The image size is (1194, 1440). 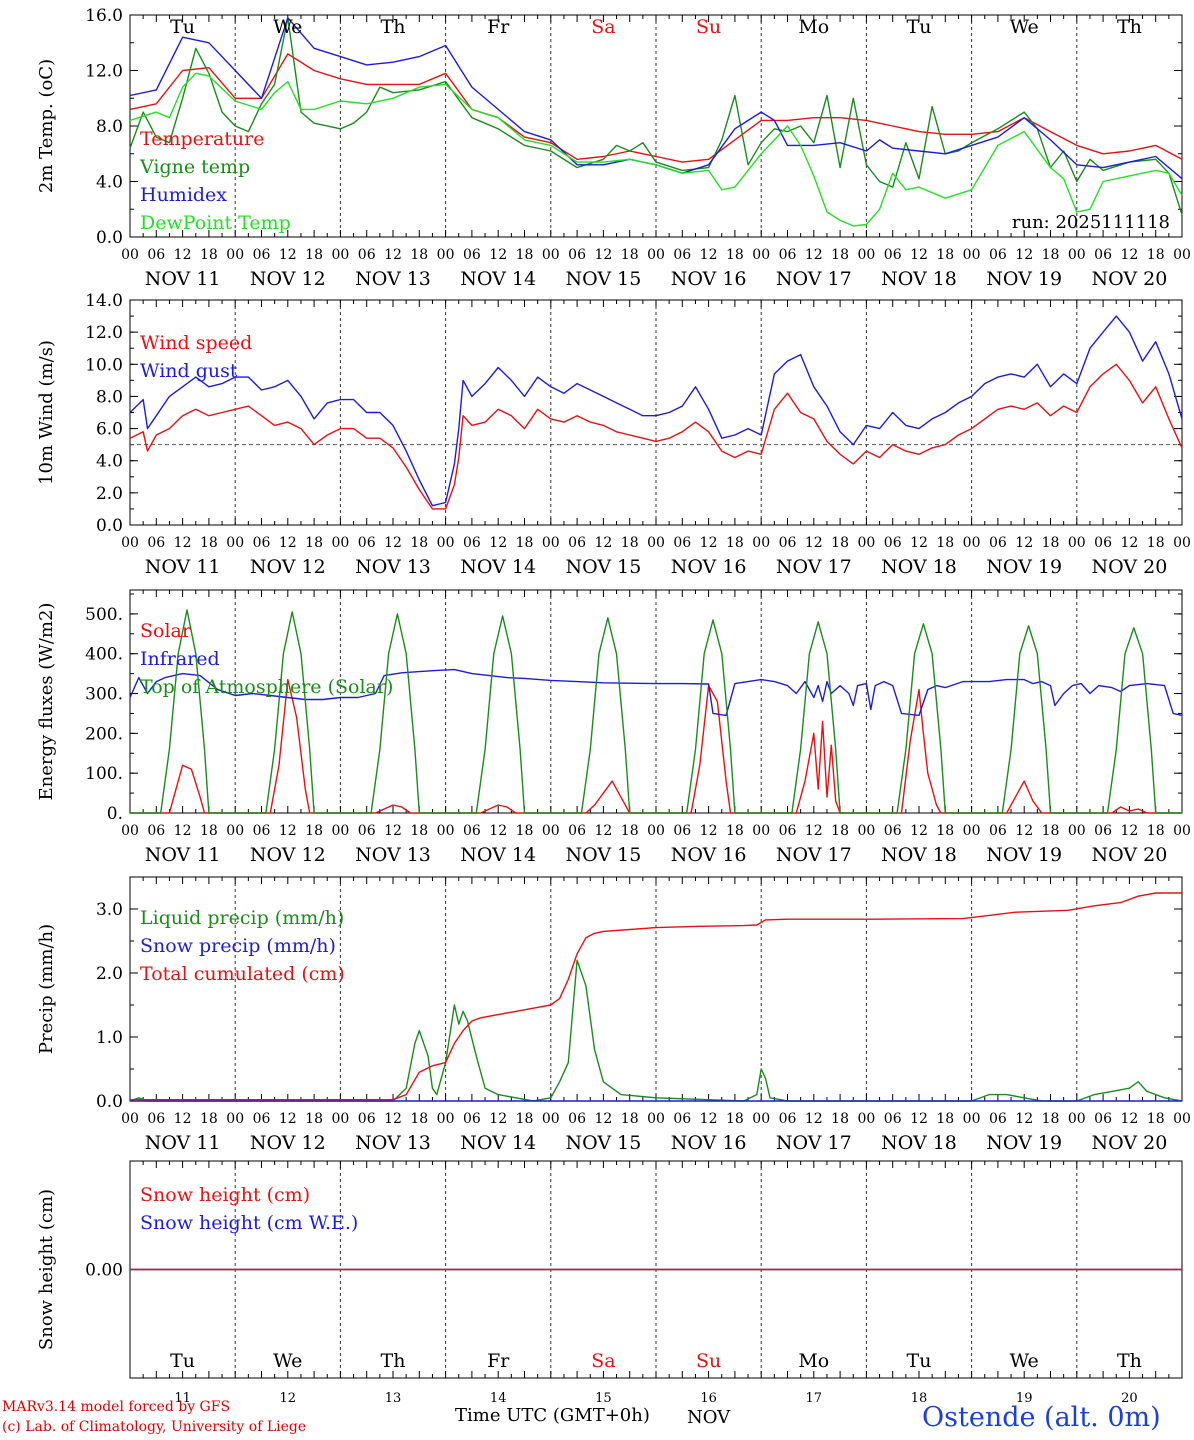 What do you see at coordinates (919, 855) in the screenshot?
I see `date-label: NOV 18` at bounding box center [919, 855].